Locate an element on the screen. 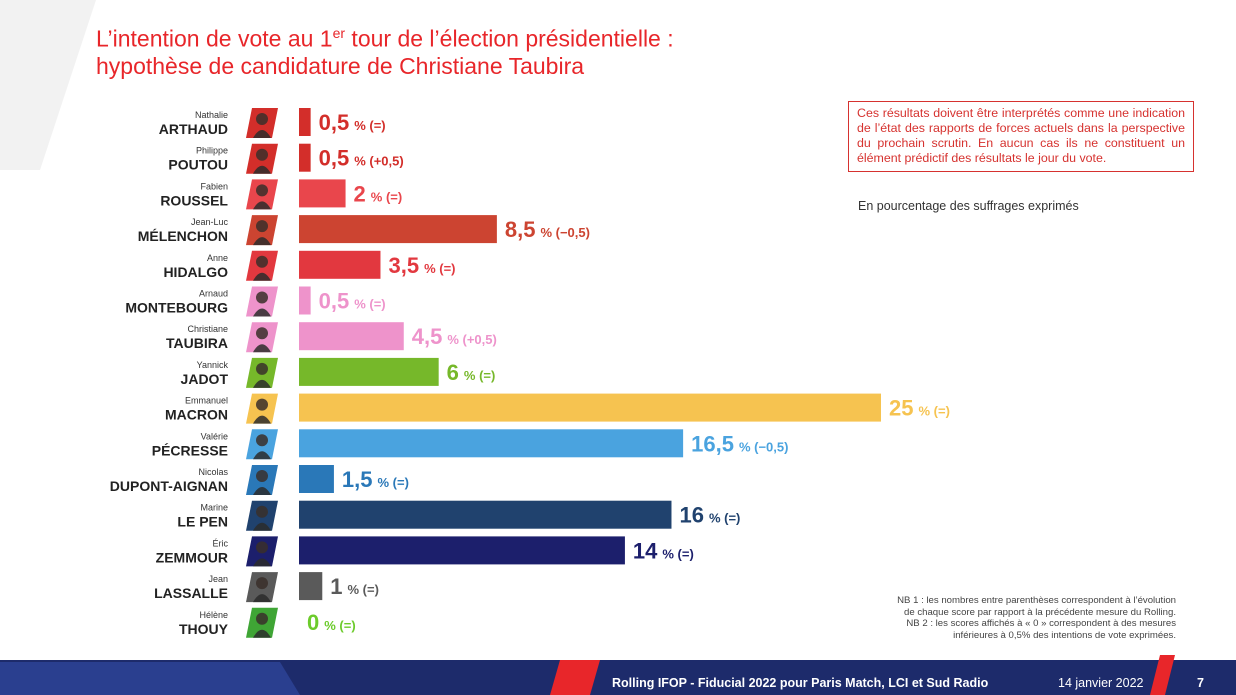  first-name-montebourg: Arnaud is located at coordinates (213, 294).